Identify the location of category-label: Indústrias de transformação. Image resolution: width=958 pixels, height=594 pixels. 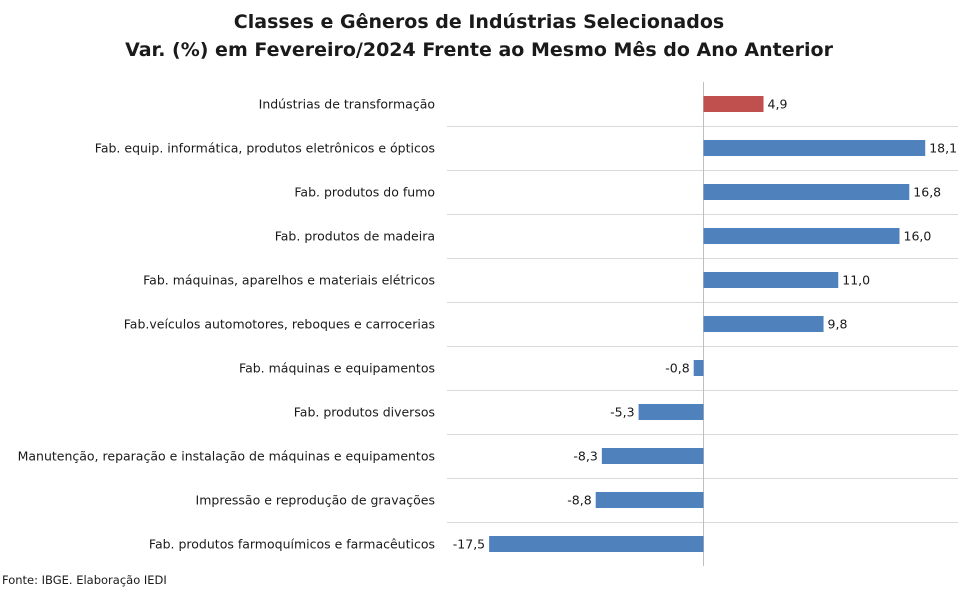
(347, 104).